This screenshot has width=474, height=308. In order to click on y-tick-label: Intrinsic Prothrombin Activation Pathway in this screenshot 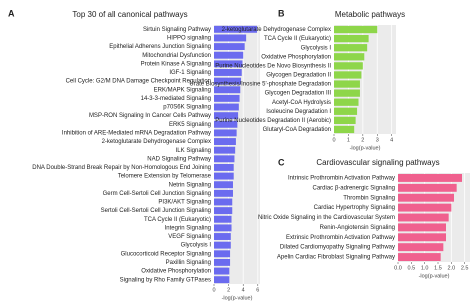, I will do `click(341, 179)`.